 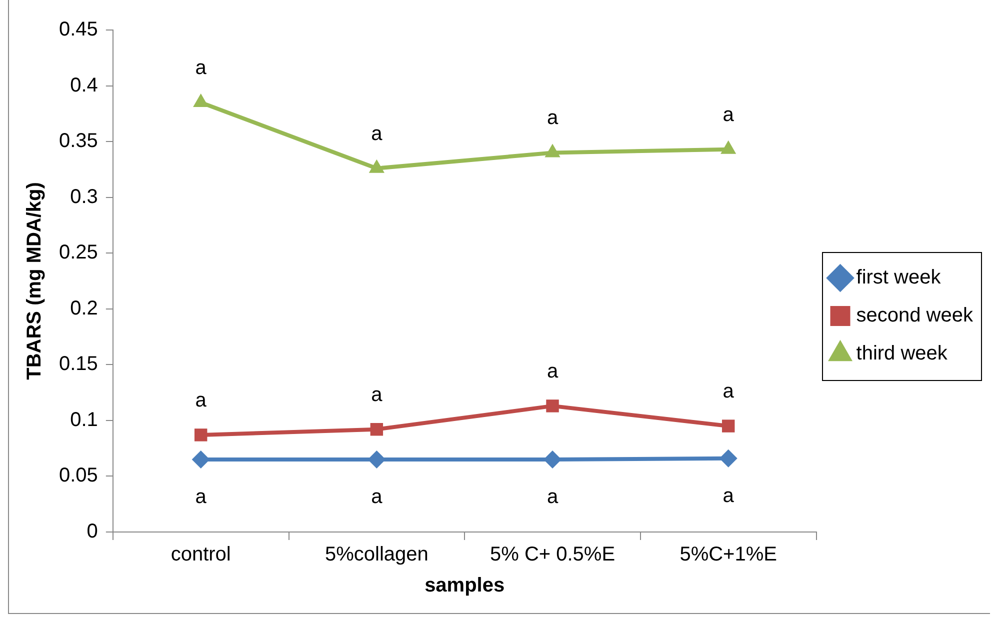 I want to click on x-tick-label: 5% C+ 0.5%E, so click(x=553, y=555).